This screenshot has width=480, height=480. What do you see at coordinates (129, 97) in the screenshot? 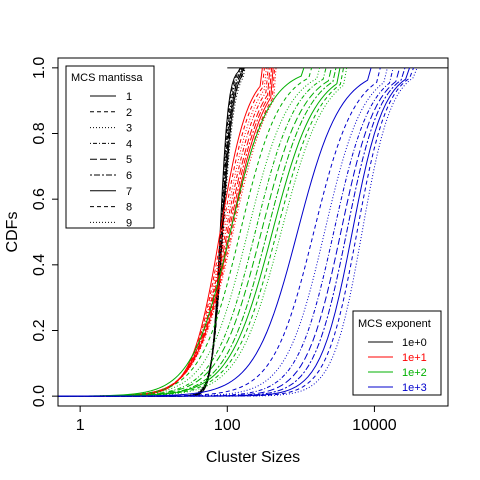
I see `legend-mantissa-label: 1` at bounding box center [129, 97].